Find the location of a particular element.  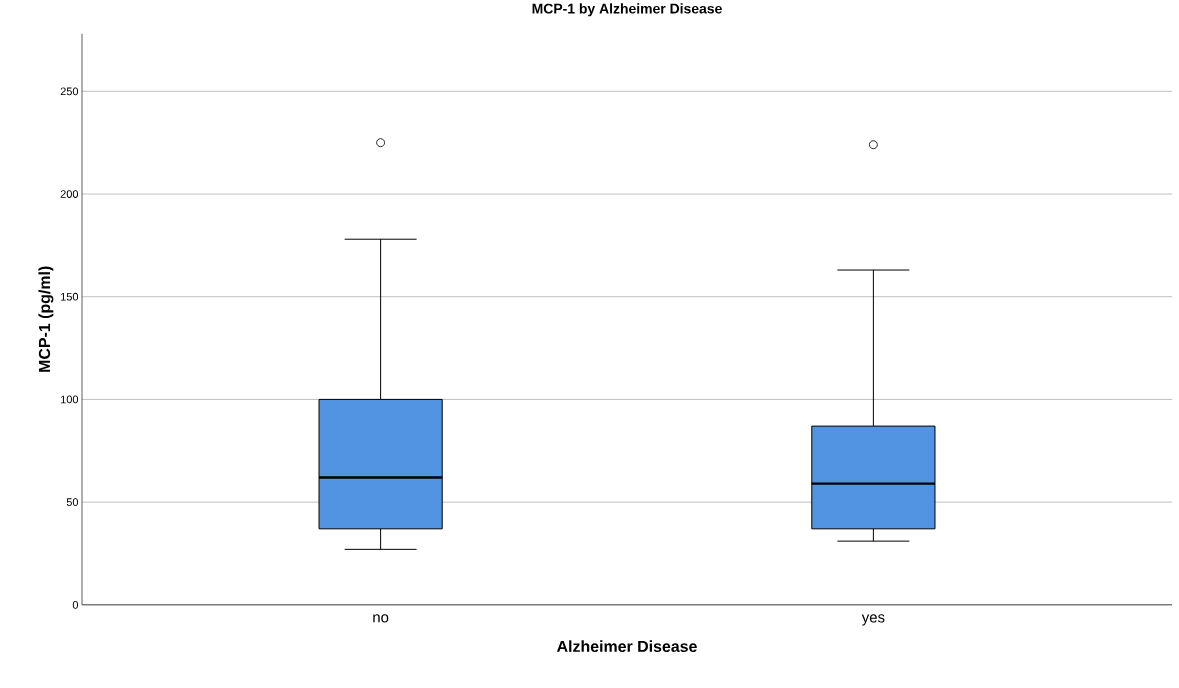

chart-title: MCP-1 by Alzheimer Disease is located at coordinates (627, 10).